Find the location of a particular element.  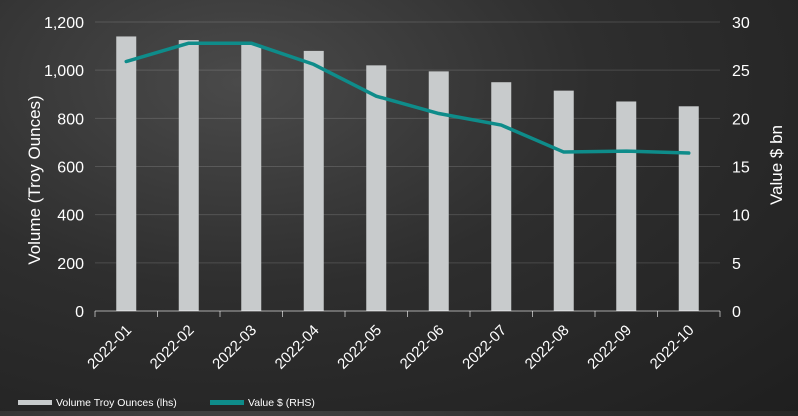

y-tick-label: 1,200 is located at coordinates (64, 23).